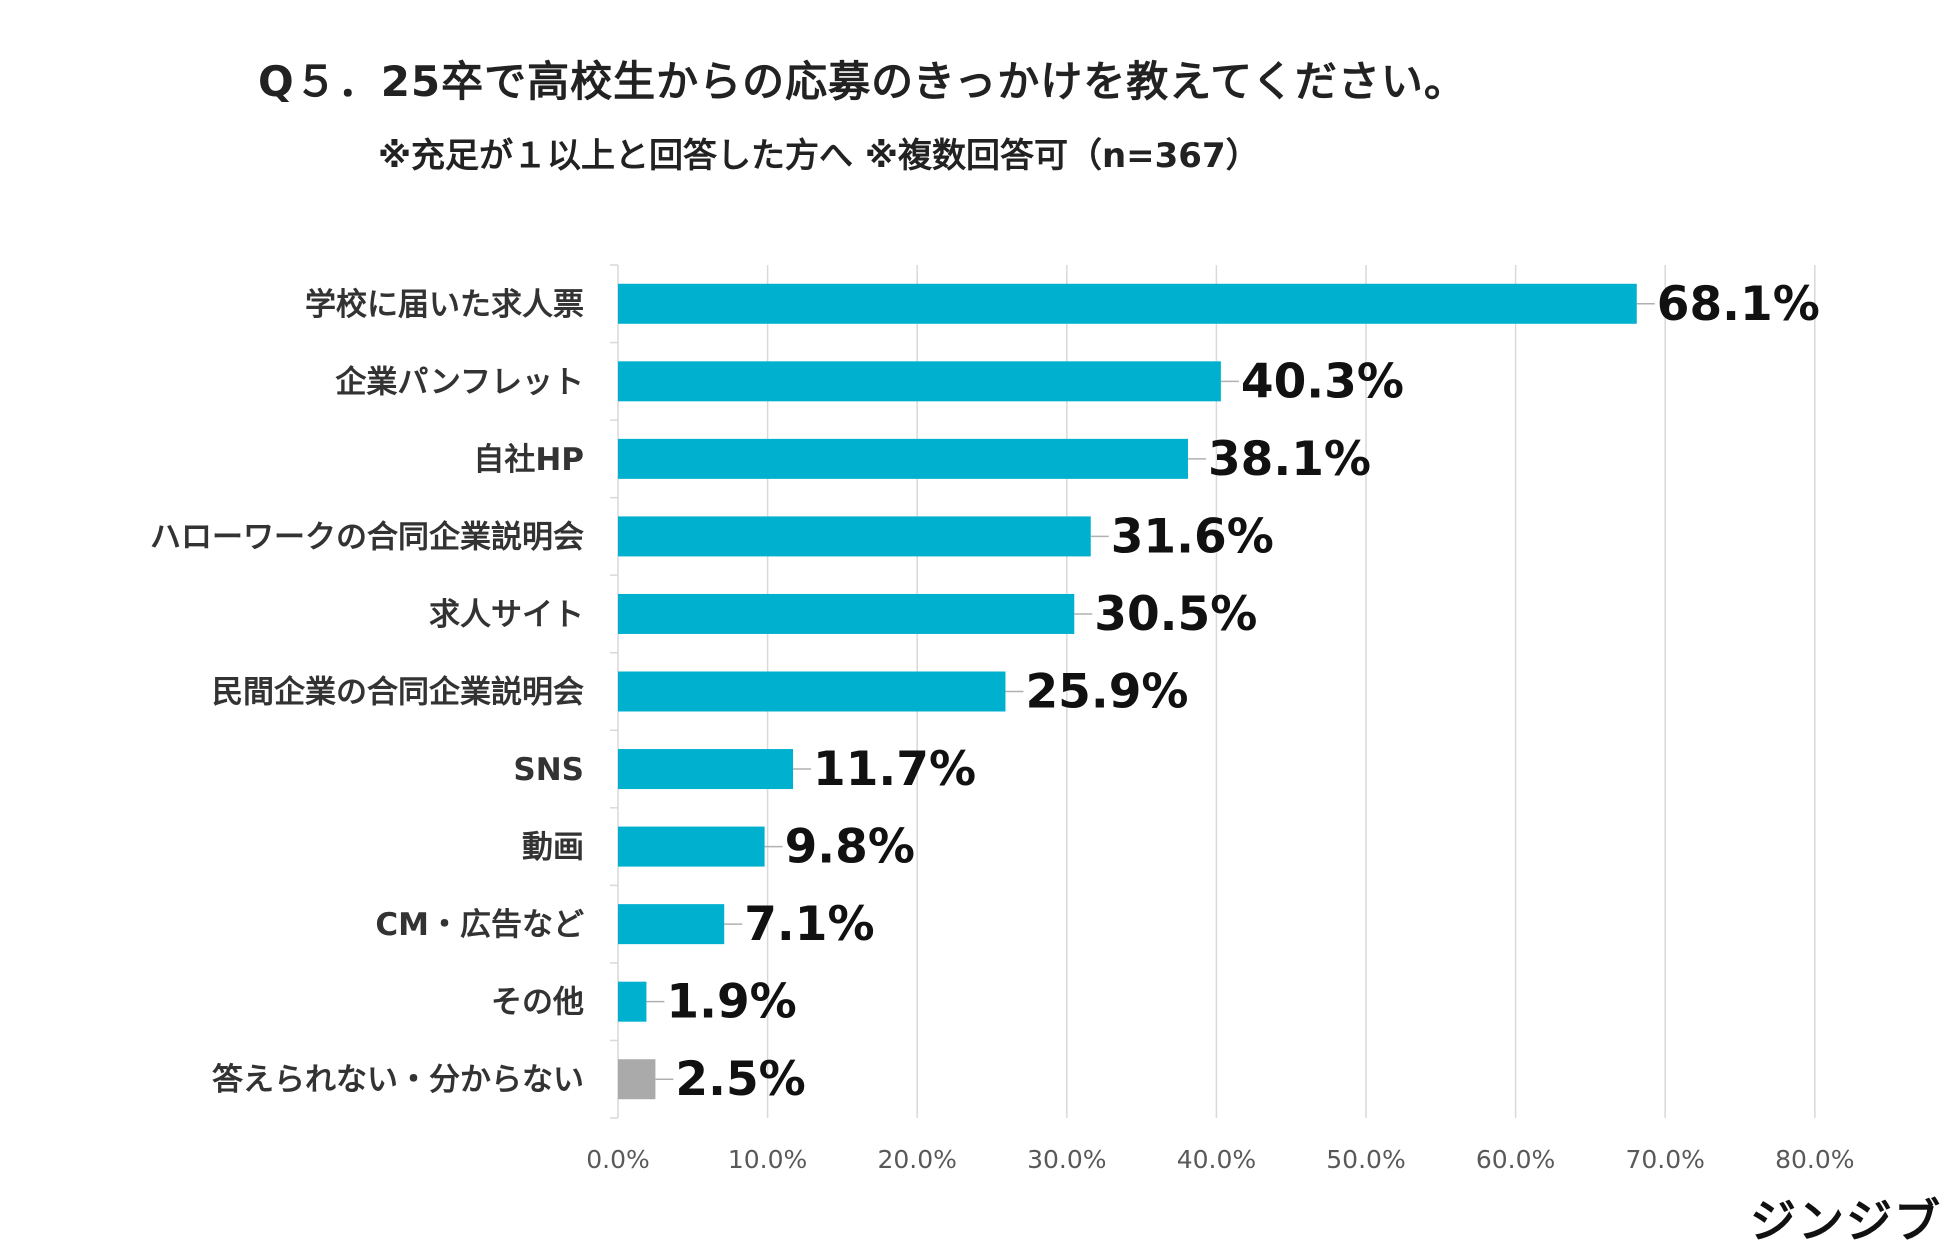 The height and width of the screenshot is (1252, 1950). What do you see at coordinates (1738, 304) in the screenshot?
I see `value-label: 68.1%` at bounding box center [1738, 304].